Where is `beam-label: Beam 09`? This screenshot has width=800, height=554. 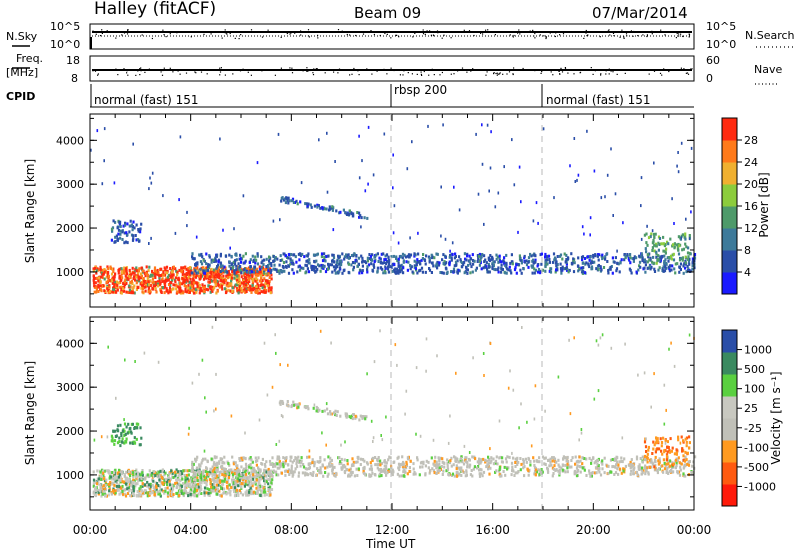
beam-label: Beam 09 is located at coordinates (387, 13).